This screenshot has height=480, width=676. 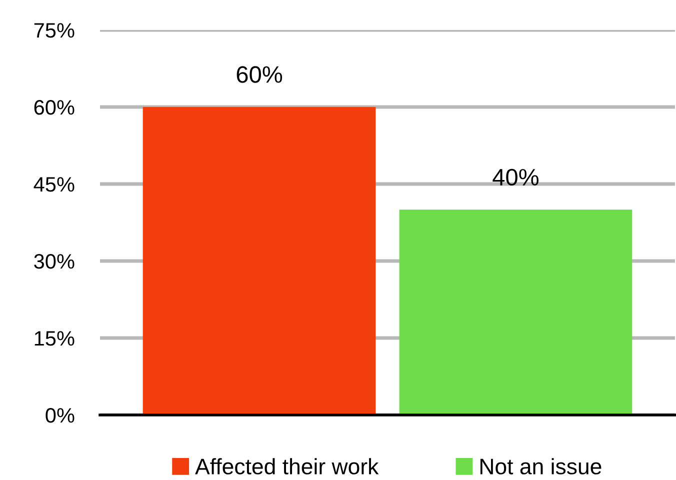 I want to click on data-label: 60%, so click(x=259, y=74).